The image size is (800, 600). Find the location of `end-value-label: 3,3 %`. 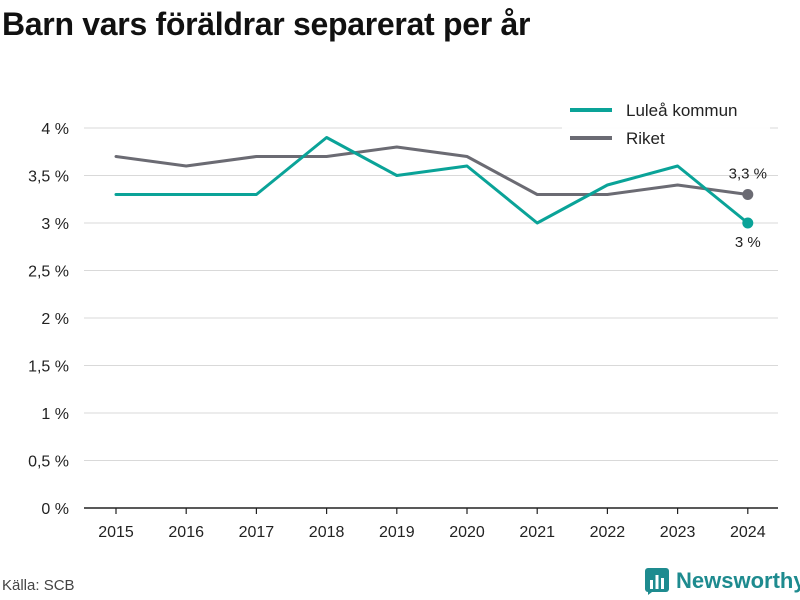

end-value-label: 3,3 % is located at coordinates (748, 174).